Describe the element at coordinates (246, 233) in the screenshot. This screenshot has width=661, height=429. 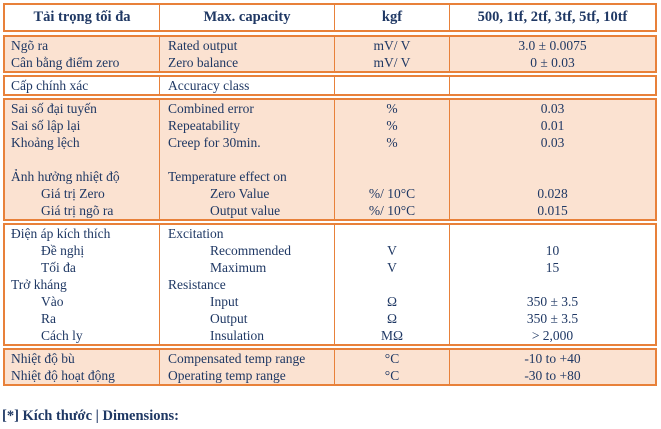
I see `cell-en: Excitation` at that location.